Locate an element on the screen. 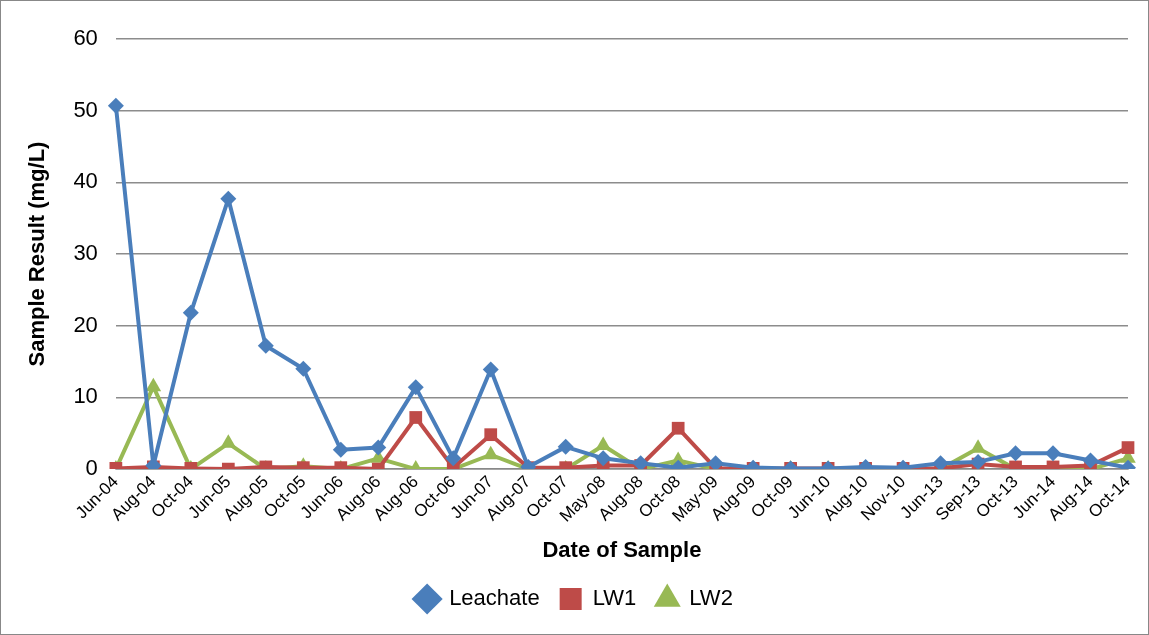 The image size is (1149, 635). y-tick-label: 20 is located at coordinates (85, 324).